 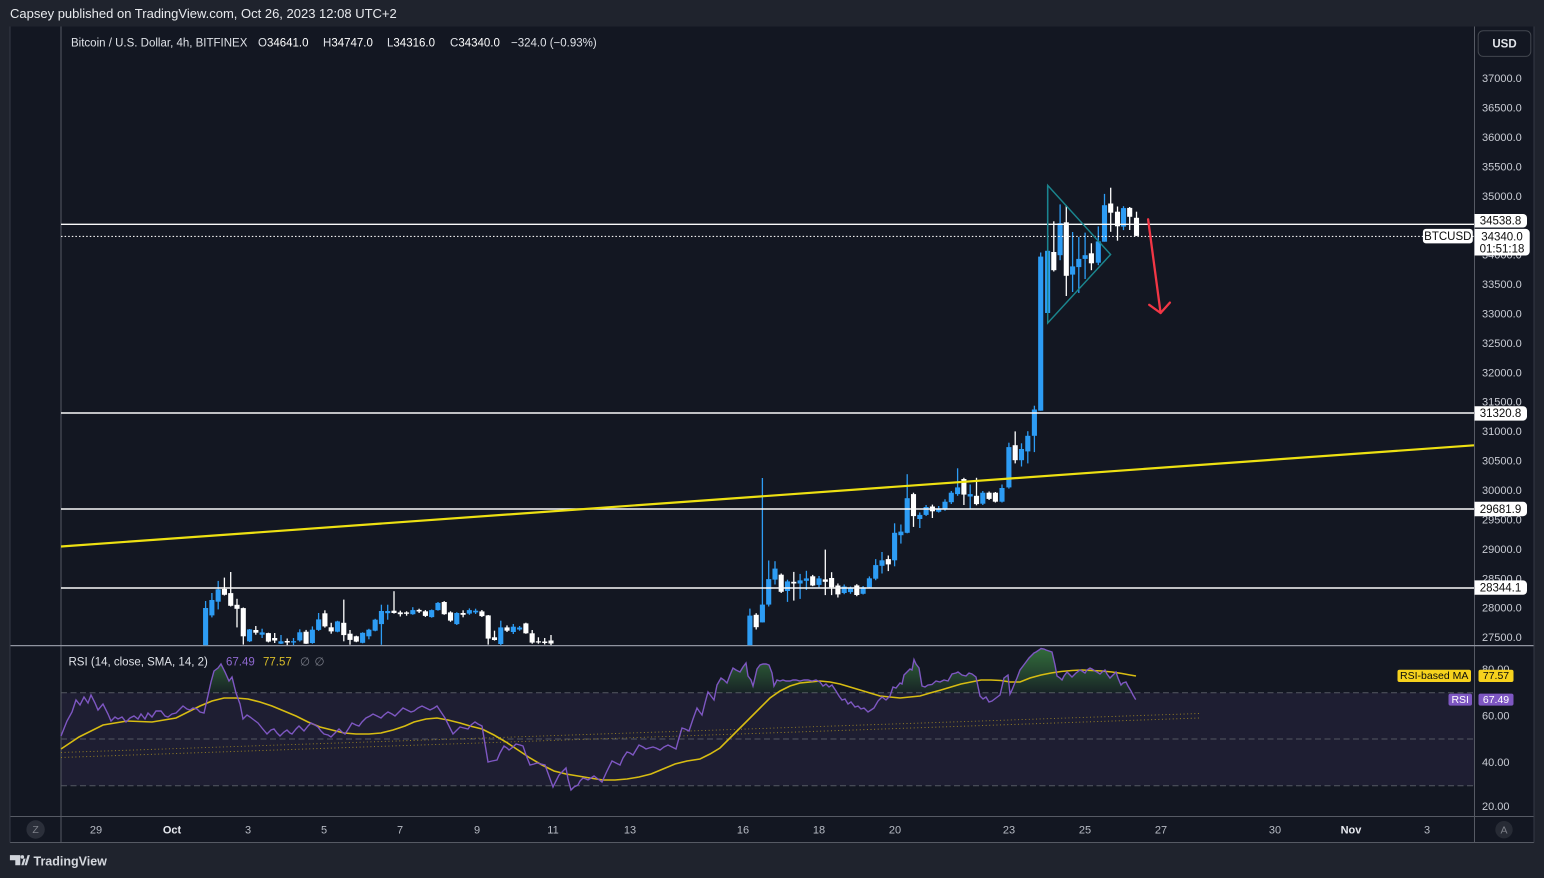 What do you see at coordinates (1502, 550) in the screenshot?
I see `svg-text: 29000.0` at bounding box center [1502, 550].